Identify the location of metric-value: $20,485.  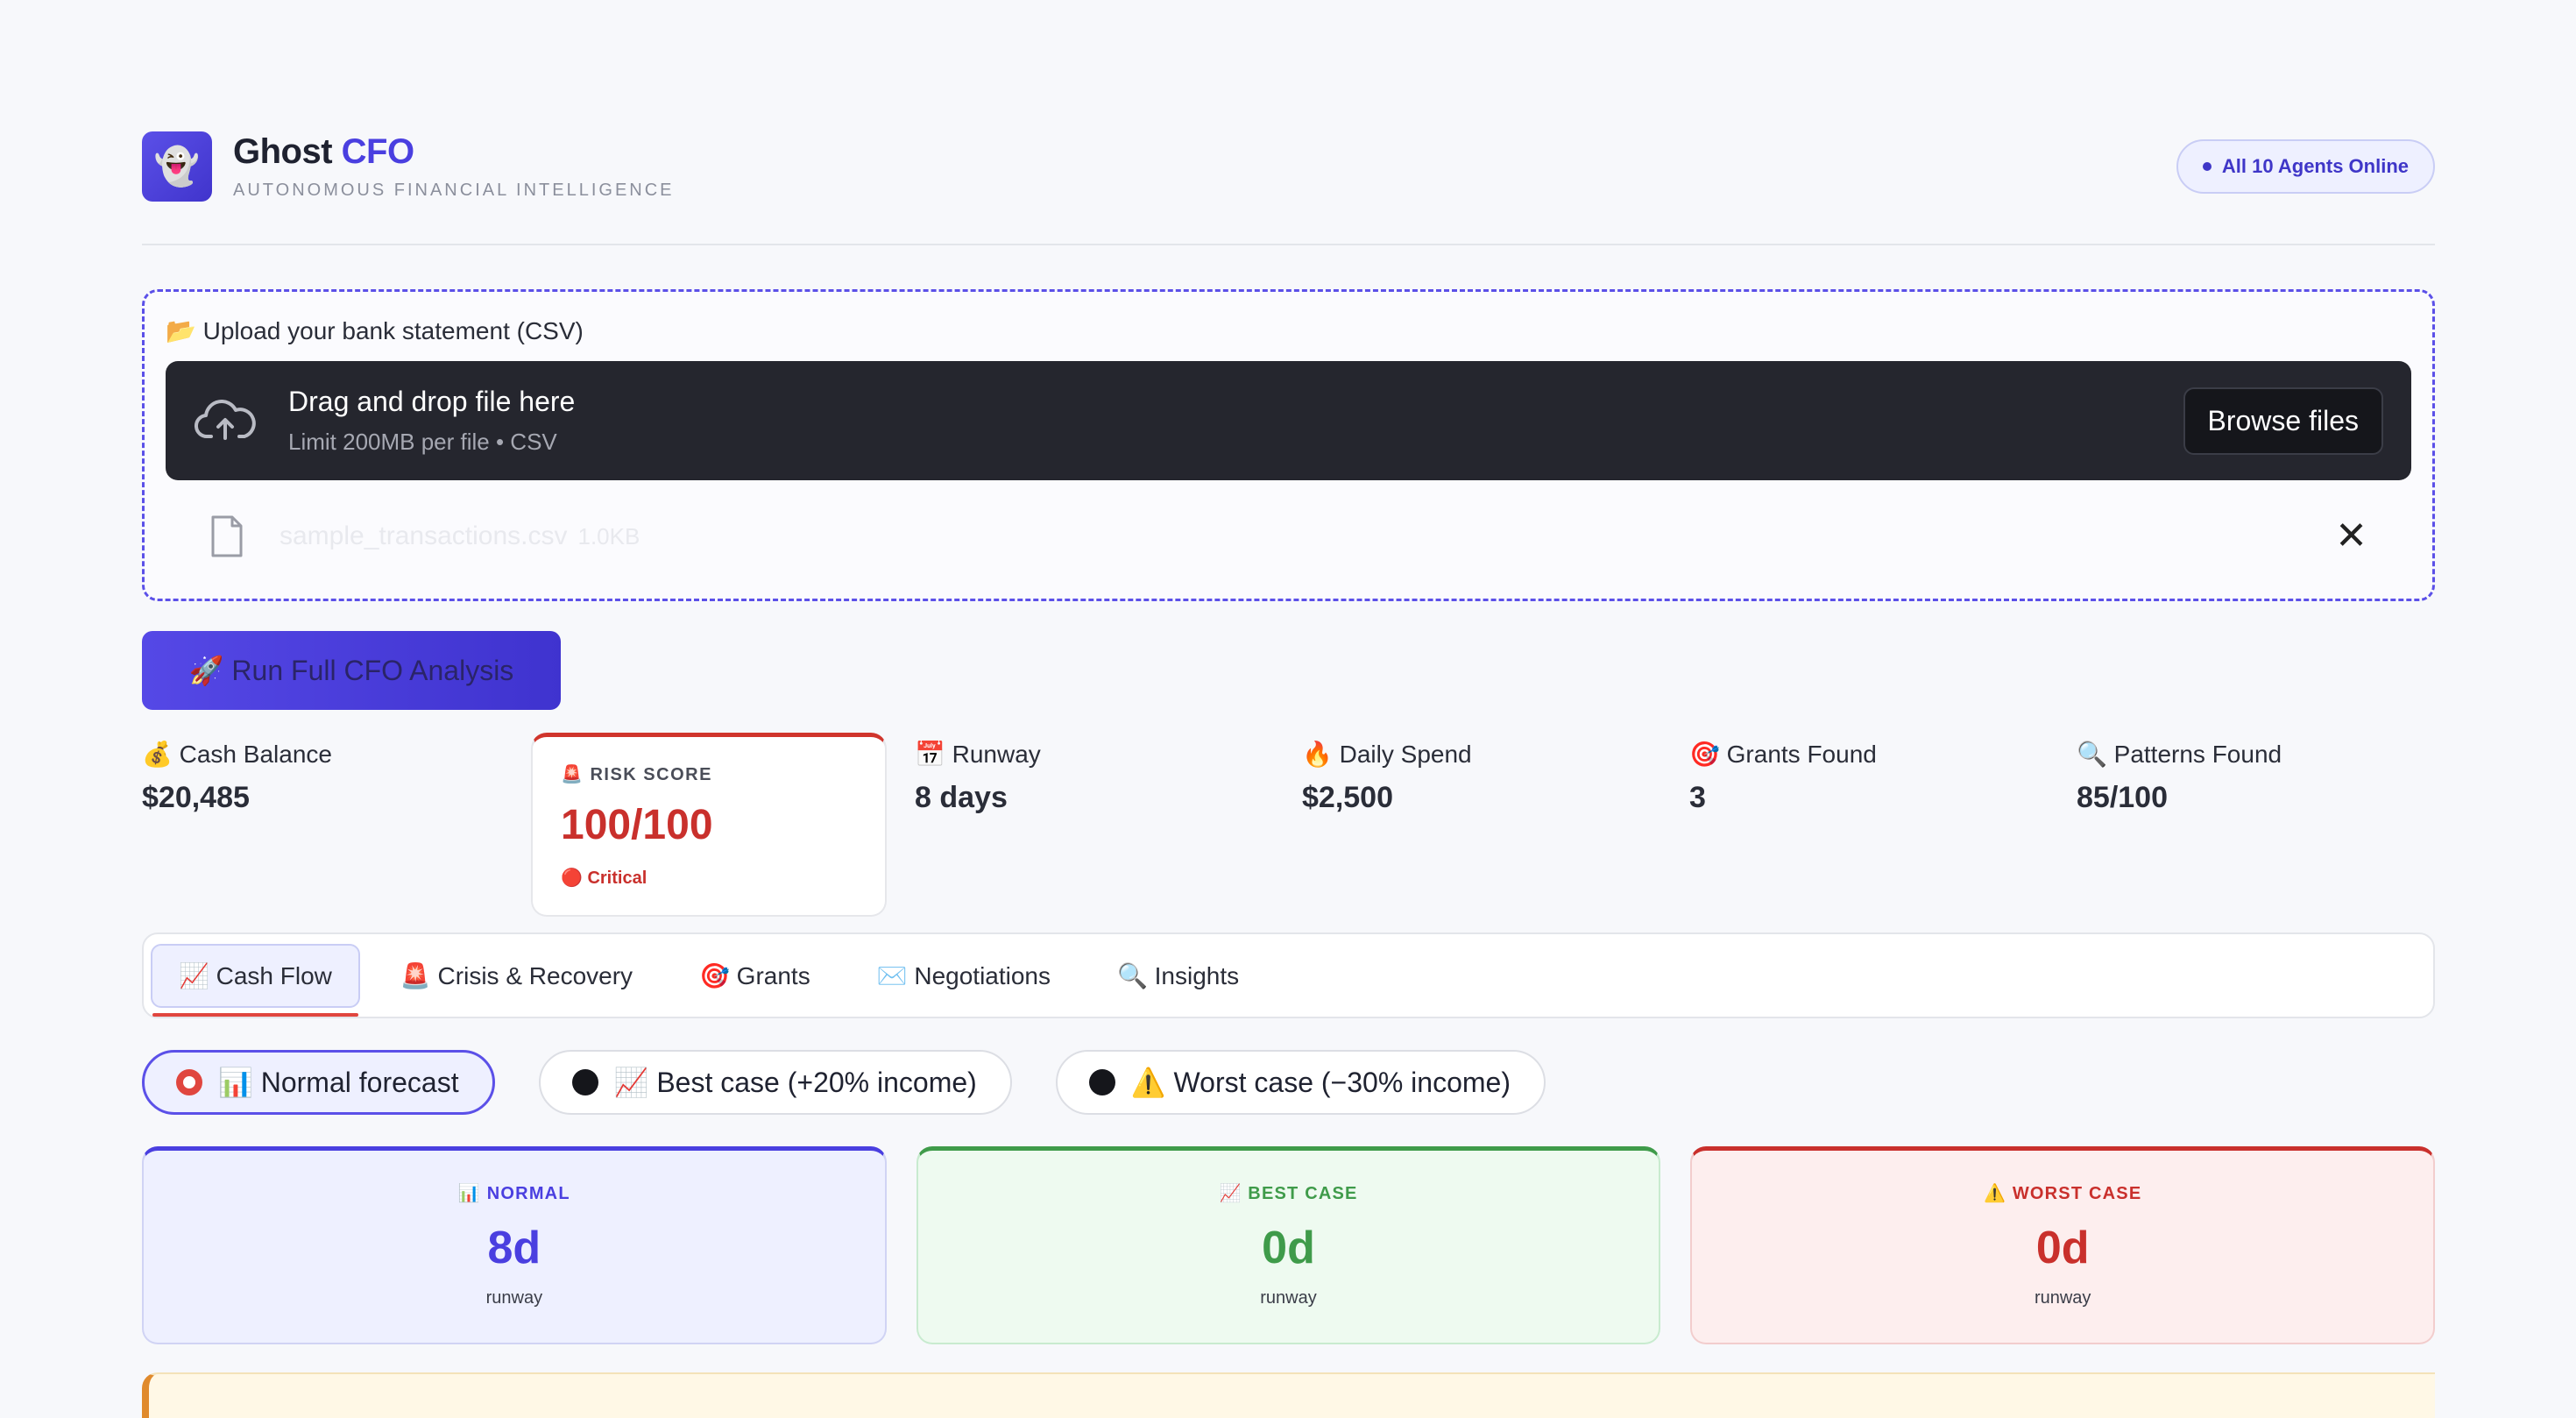
(196, 797).